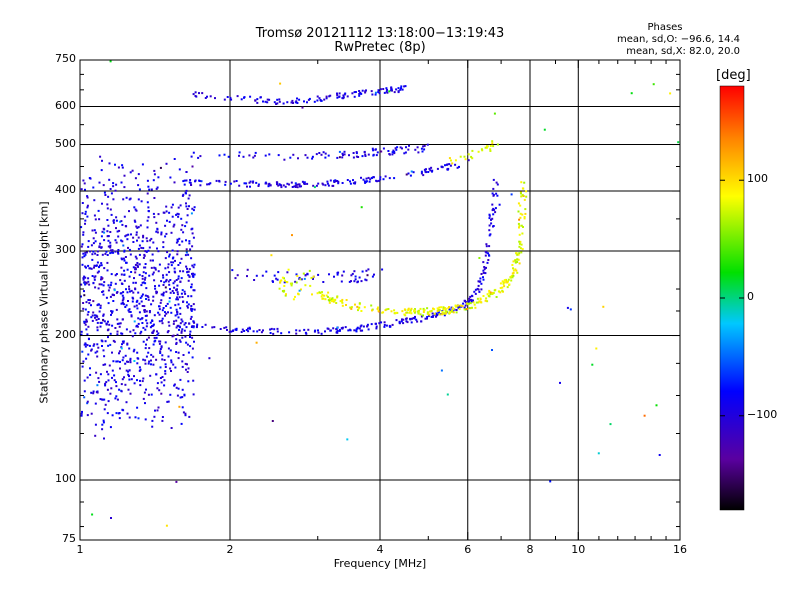  What do you see at coordinates (65, 190) in the screenshot?
I see `y-tick-label: 400` at bounding box center [65, 190].